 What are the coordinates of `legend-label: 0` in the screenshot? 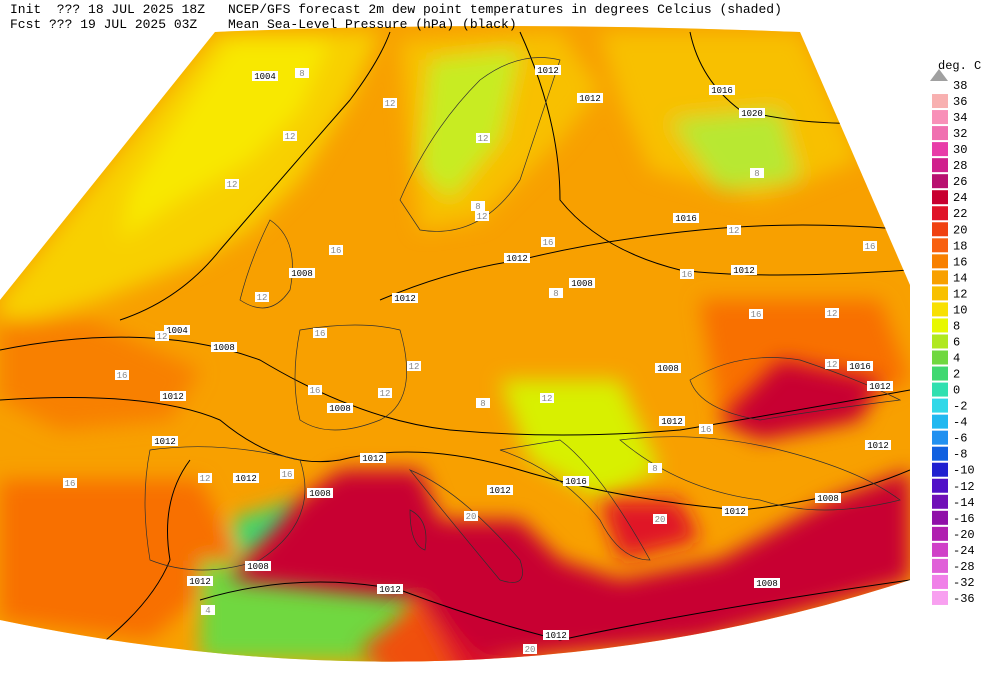 It's located at (956, 391).